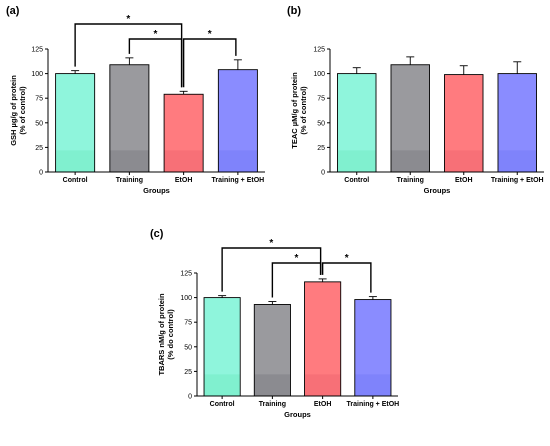 This screenshot has width=550, height=446. I want to click on y-axis-title: TBARS nM/g of protein, so click(161, 334).